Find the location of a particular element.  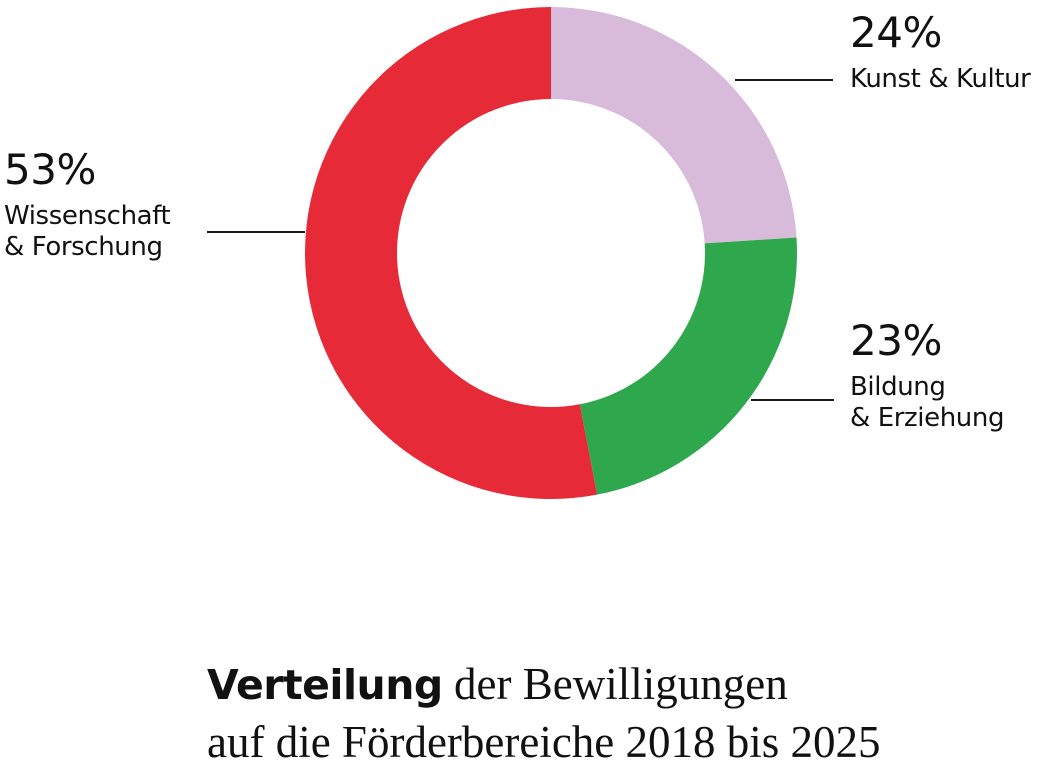

label-wissenschaft-name-line2: & Forschung is located at coordinates (83, 247).